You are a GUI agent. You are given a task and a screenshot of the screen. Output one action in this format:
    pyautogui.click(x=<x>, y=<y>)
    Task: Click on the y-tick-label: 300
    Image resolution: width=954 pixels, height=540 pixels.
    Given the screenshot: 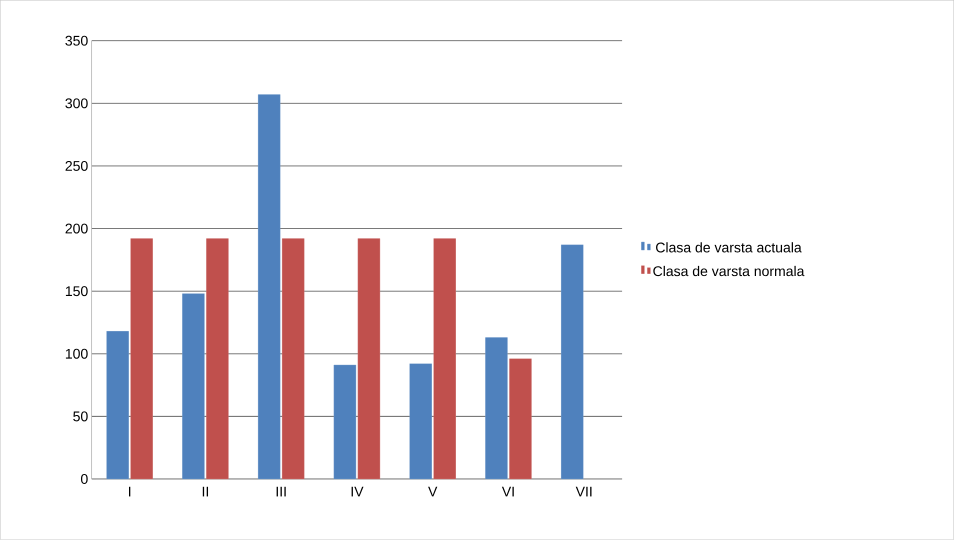 What is the action you would take?
    pyautogui.click(x=76, y=103)
    